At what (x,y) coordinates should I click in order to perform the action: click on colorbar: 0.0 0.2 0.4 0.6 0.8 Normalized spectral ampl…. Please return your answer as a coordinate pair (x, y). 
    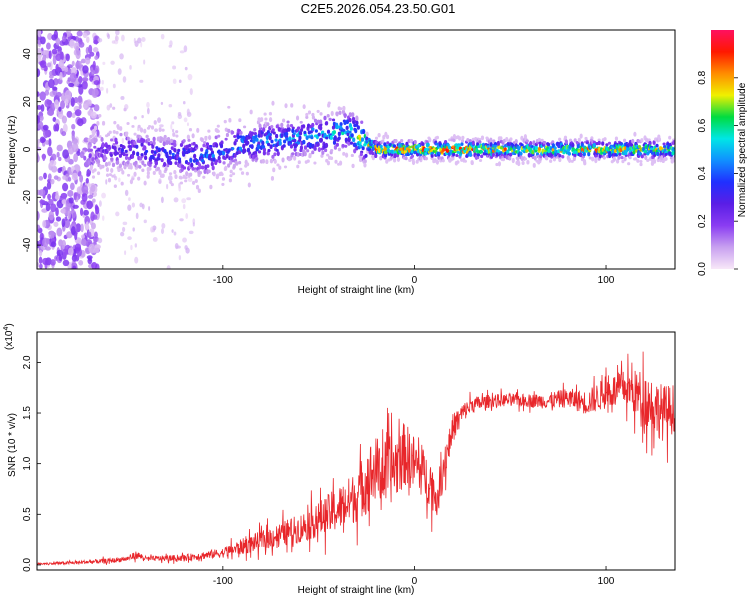
    Looking at the image, I should click on (722, 153).